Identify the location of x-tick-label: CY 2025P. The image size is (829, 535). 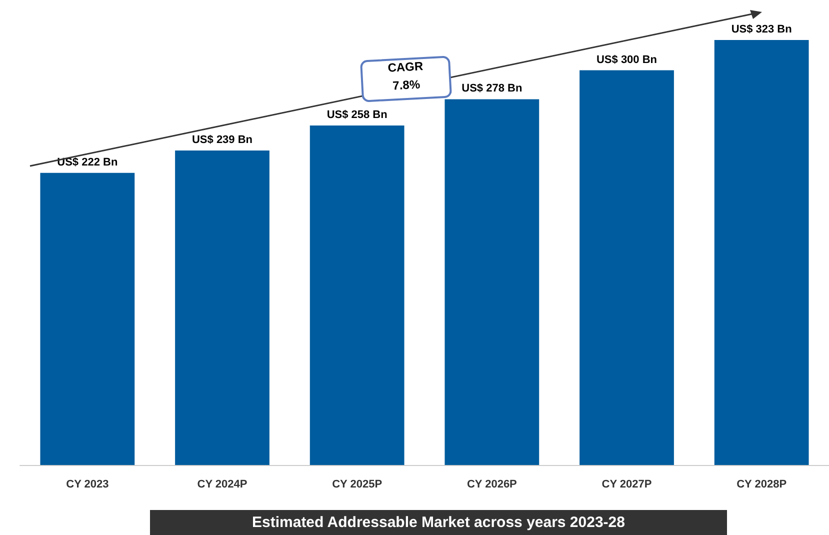
(357, 484).